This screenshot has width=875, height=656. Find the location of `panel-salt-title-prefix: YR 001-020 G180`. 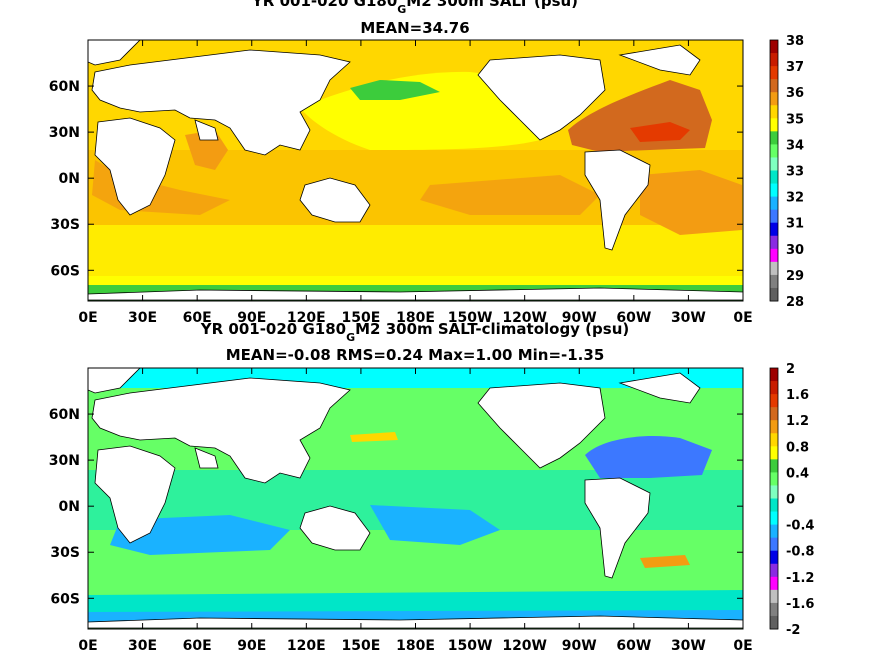

panel-salt-title-prefix: YR 001-020 G180 is located at coordinates (324, 5).